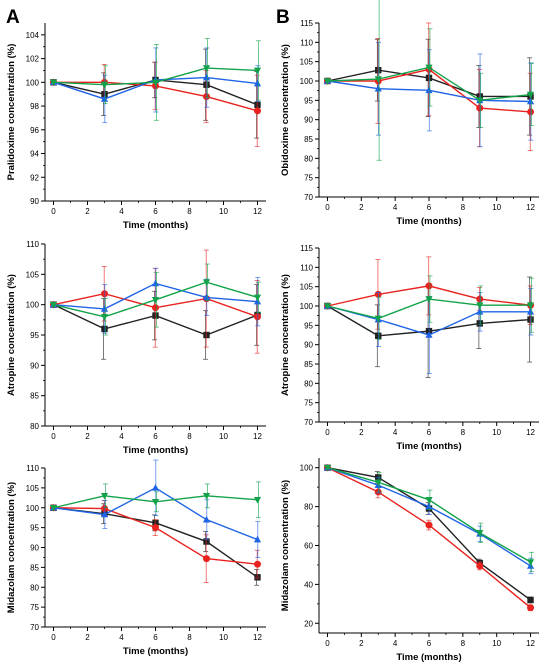 The image size is (550, 666). I want to click on y-axis-title: Midazolam concentration (%), so click(11, 547).